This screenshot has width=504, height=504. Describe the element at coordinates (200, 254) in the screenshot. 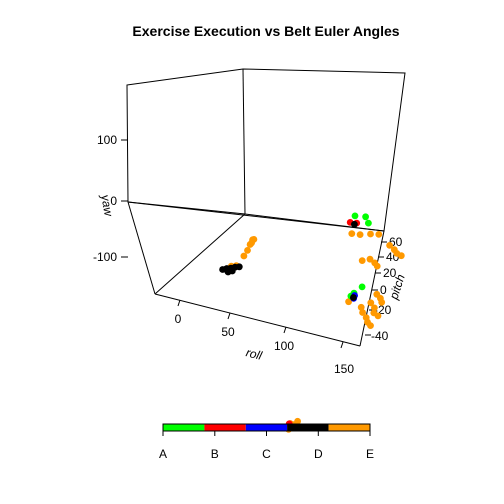

I see `floor-left-edge` at that location.